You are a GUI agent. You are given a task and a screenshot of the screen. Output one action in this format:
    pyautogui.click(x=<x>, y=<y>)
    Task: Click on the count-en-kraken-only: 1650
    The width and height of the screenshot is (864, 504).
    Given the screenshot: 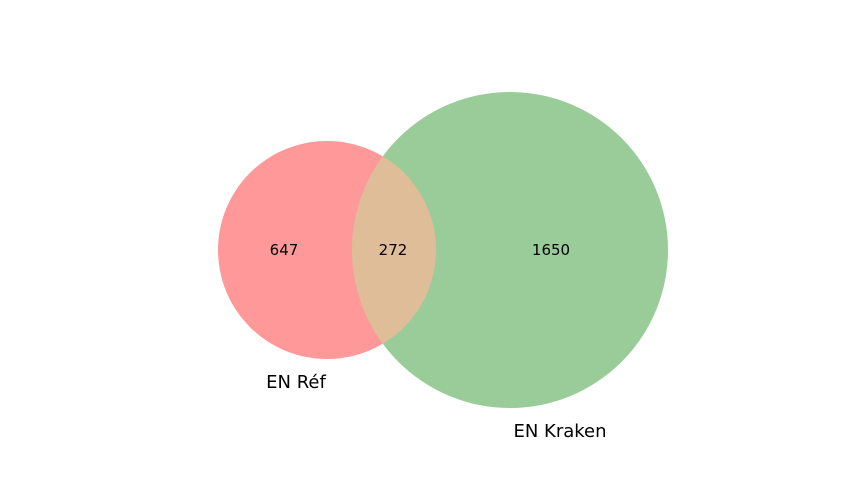 What is the action you would take?
    pyautogui.click(x=551, y=250)
    